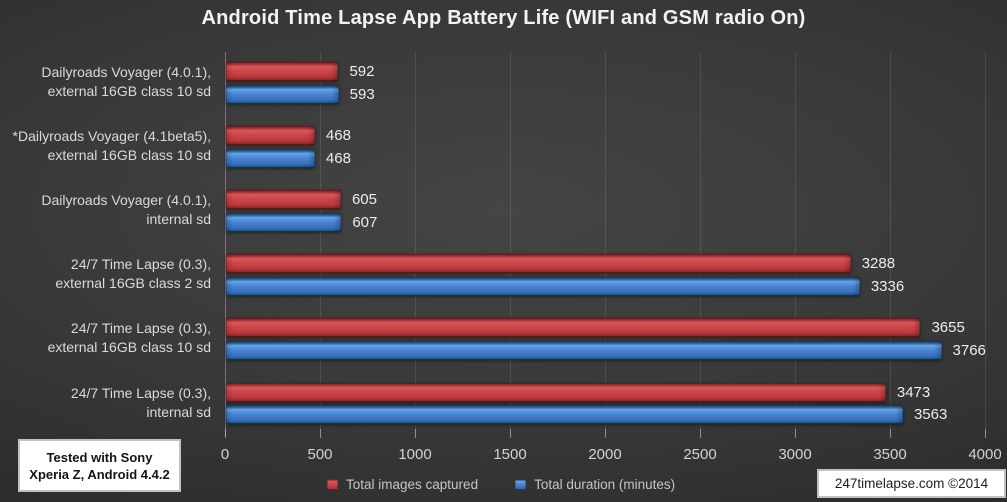  What do you see at coordinates (930, 414) in the screenshot?
I see `bar-value-label: 3563` at bounding box center [930, 414].